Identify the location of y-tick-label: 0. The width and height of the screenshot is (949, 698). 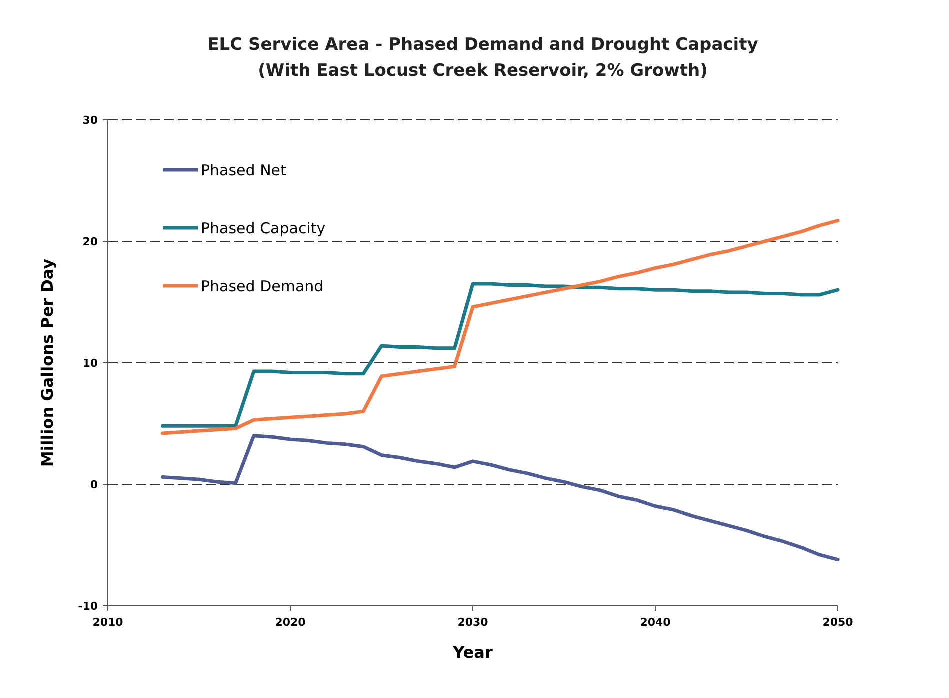
(94, 485).